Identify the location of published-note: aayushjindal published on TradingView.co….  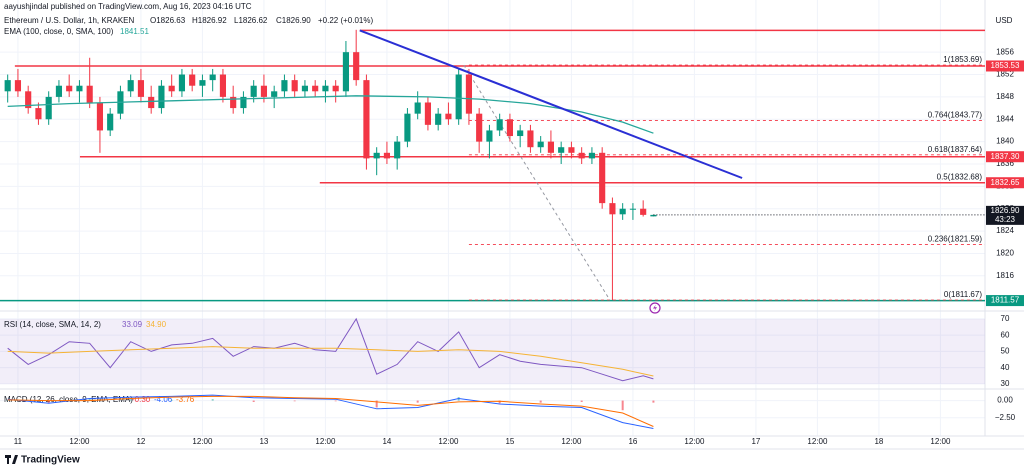
(128, 6).